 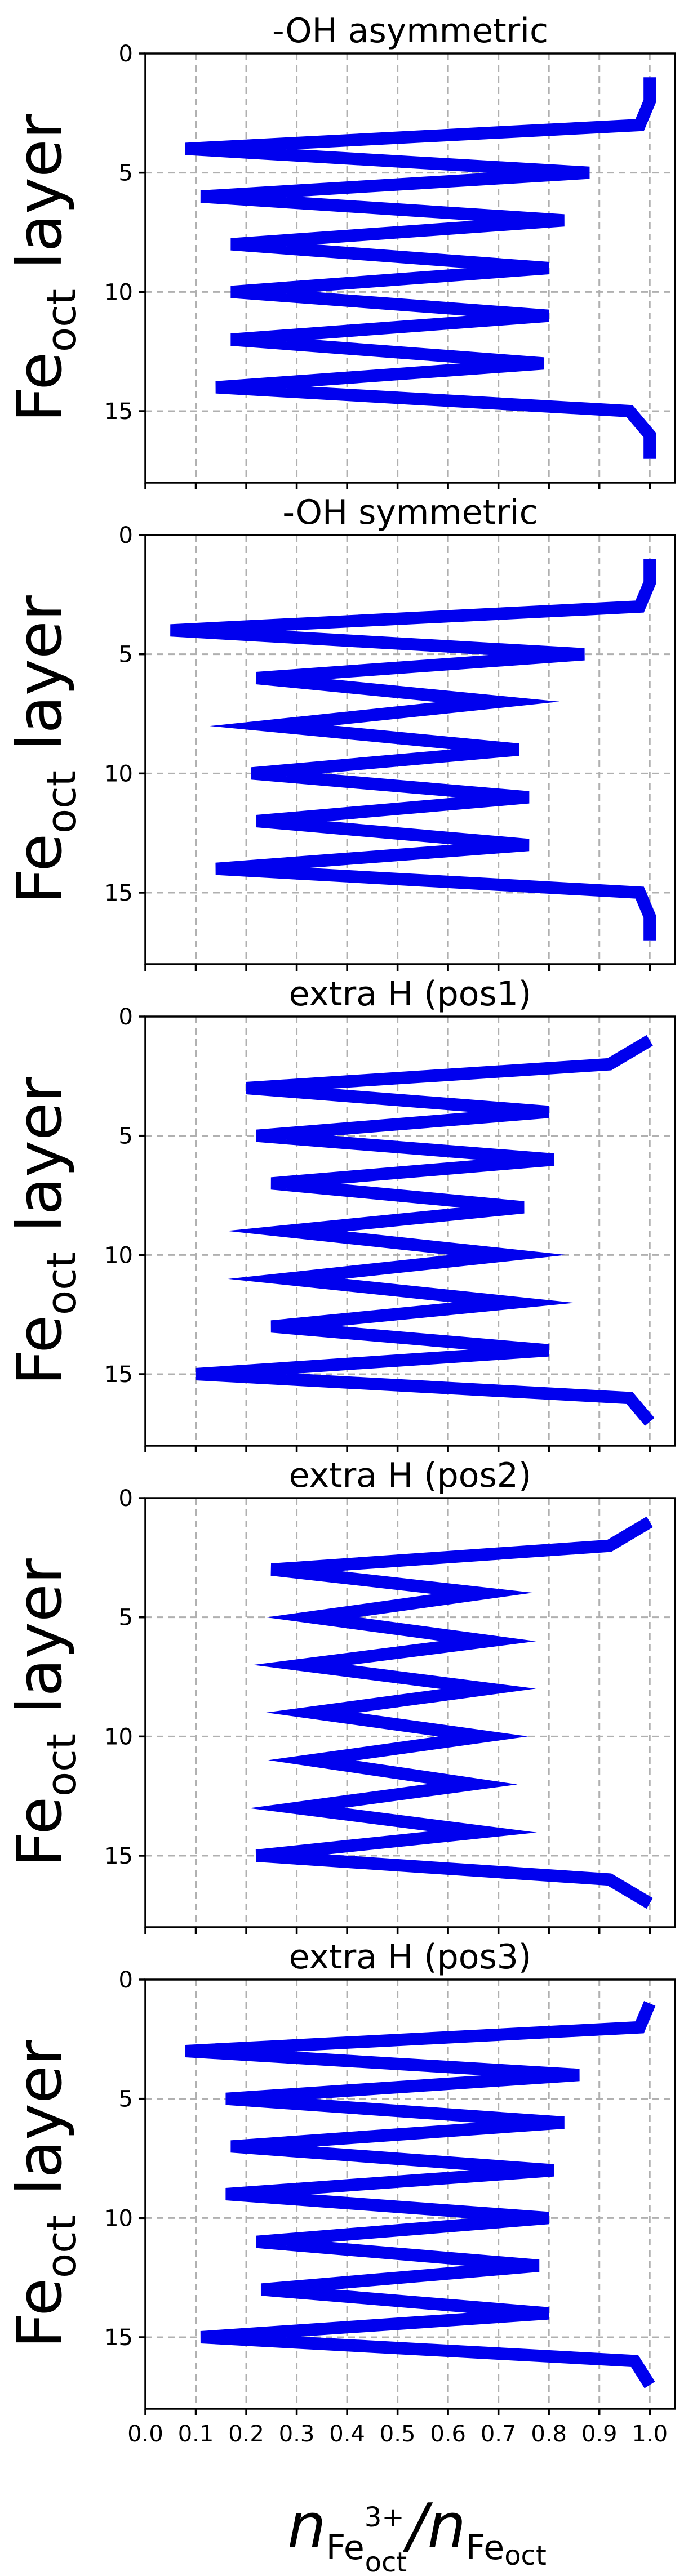 What do you see at coordinates (196, 2434) in the screenshot?
I see `x-tick-label: 0.1` at bounding box center [196, 2434].